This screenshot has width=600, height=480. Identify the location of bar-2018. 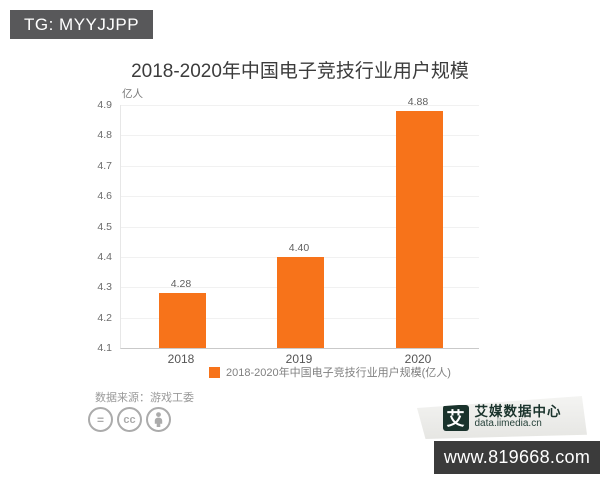
(182, 320).